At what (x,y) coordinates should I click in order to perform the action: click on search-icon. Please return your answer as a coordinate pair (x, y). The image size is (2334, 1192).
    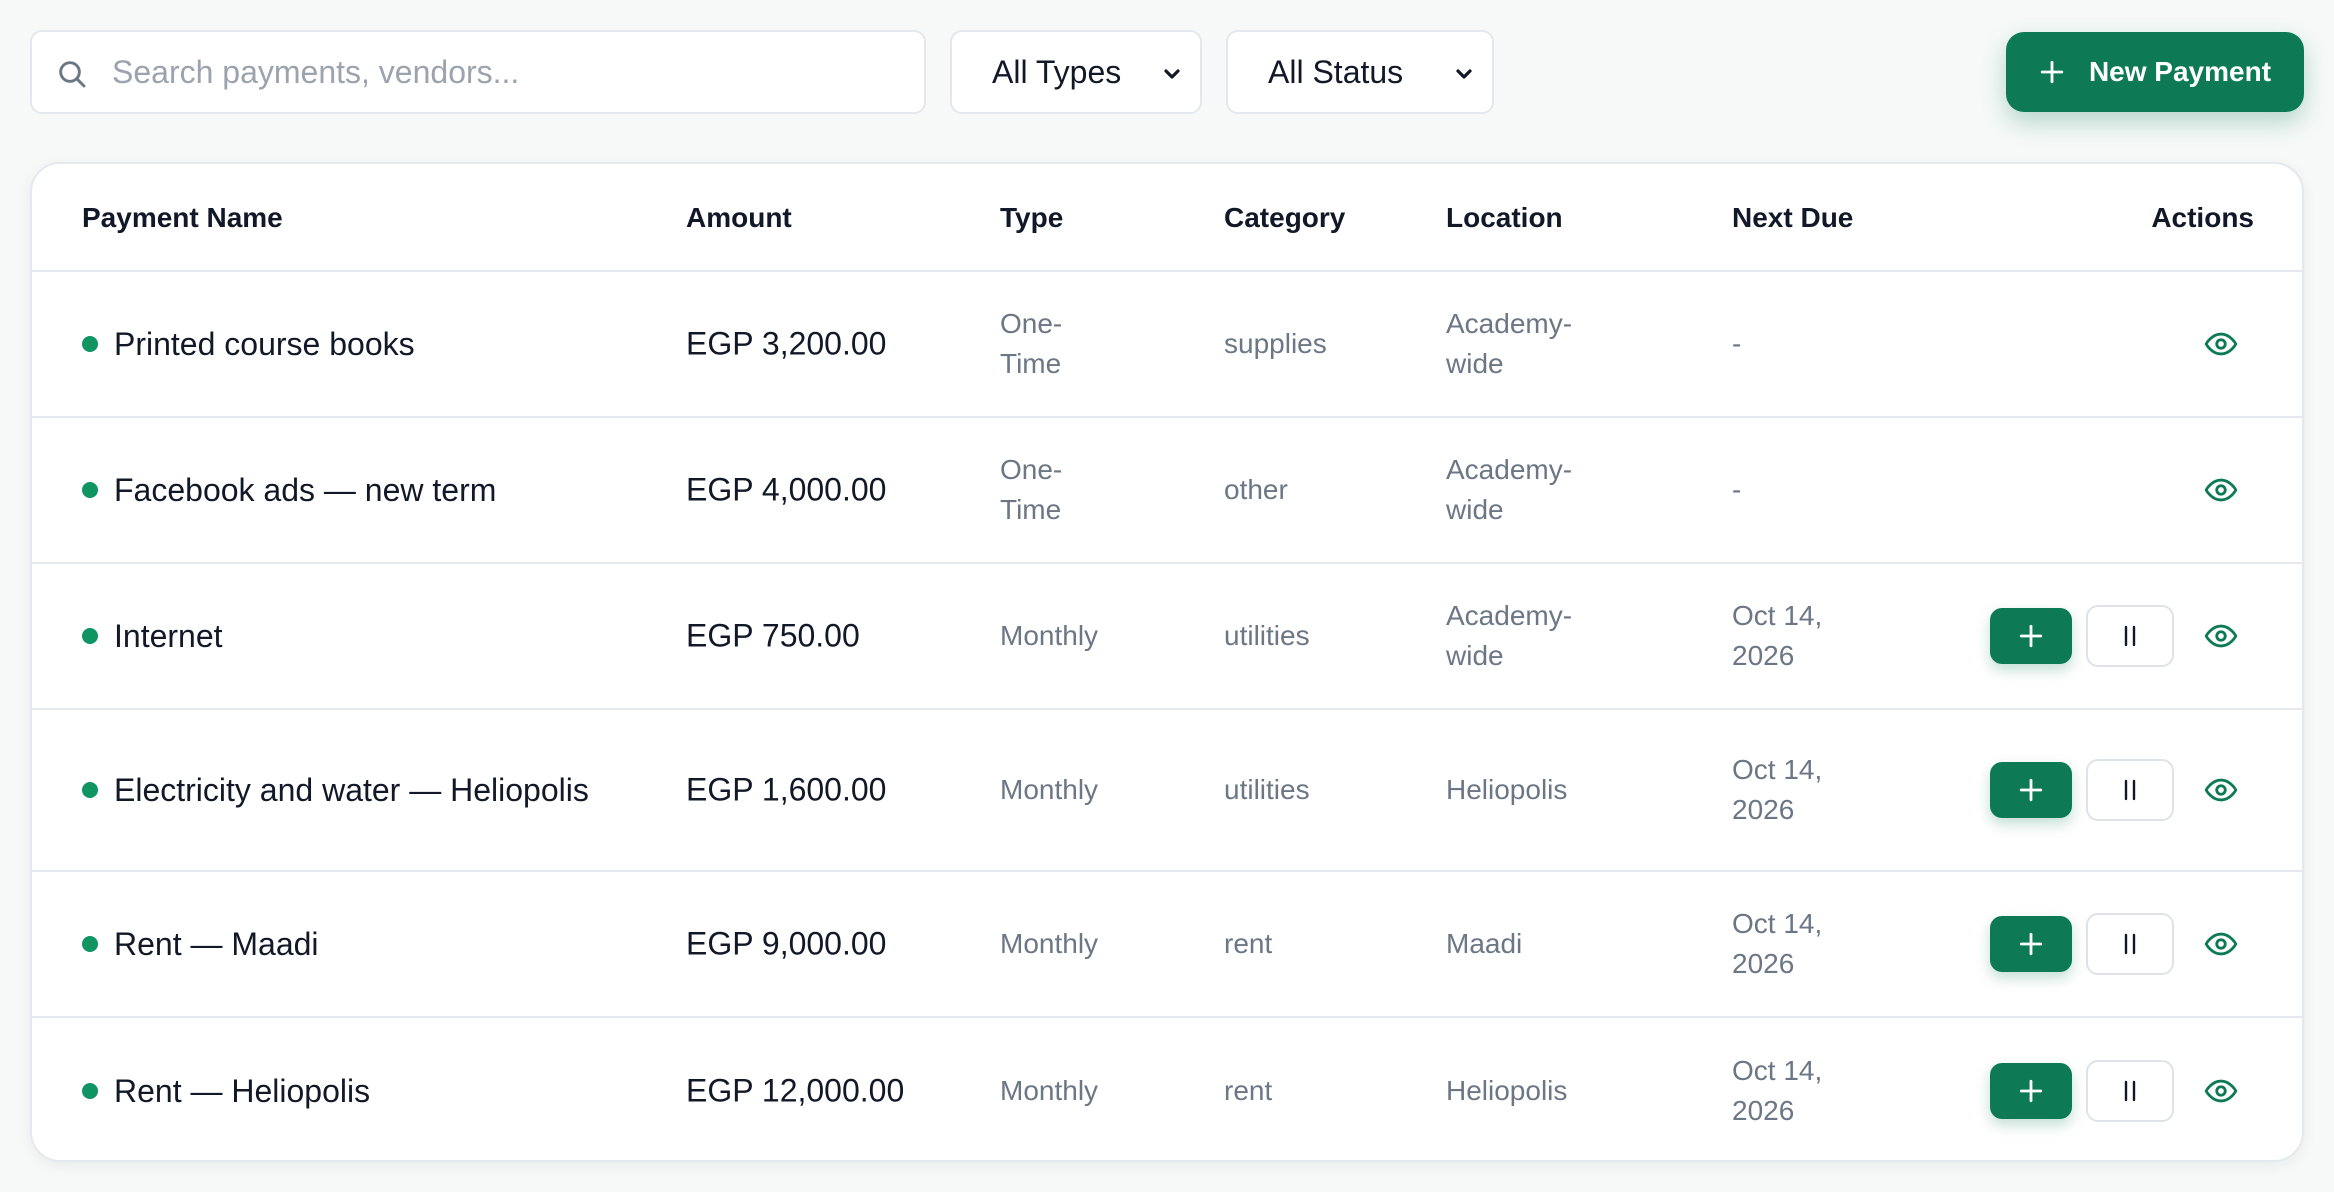
    Looking at the image, I should click on (72, 74).